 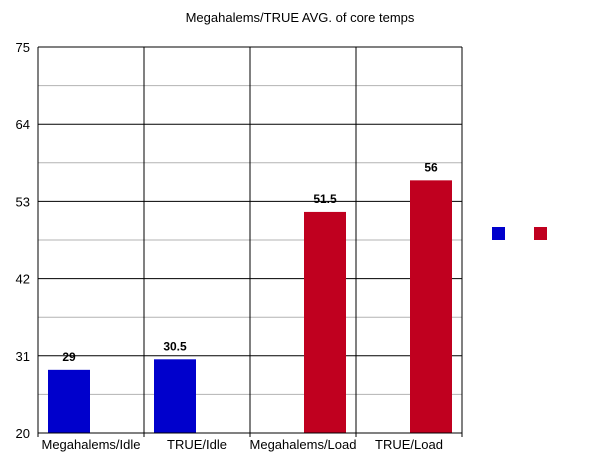 What do you see at coordinates (431, 167) in the screenshot?
I see `data-label-3: 56` at bounding box center [431, 167].